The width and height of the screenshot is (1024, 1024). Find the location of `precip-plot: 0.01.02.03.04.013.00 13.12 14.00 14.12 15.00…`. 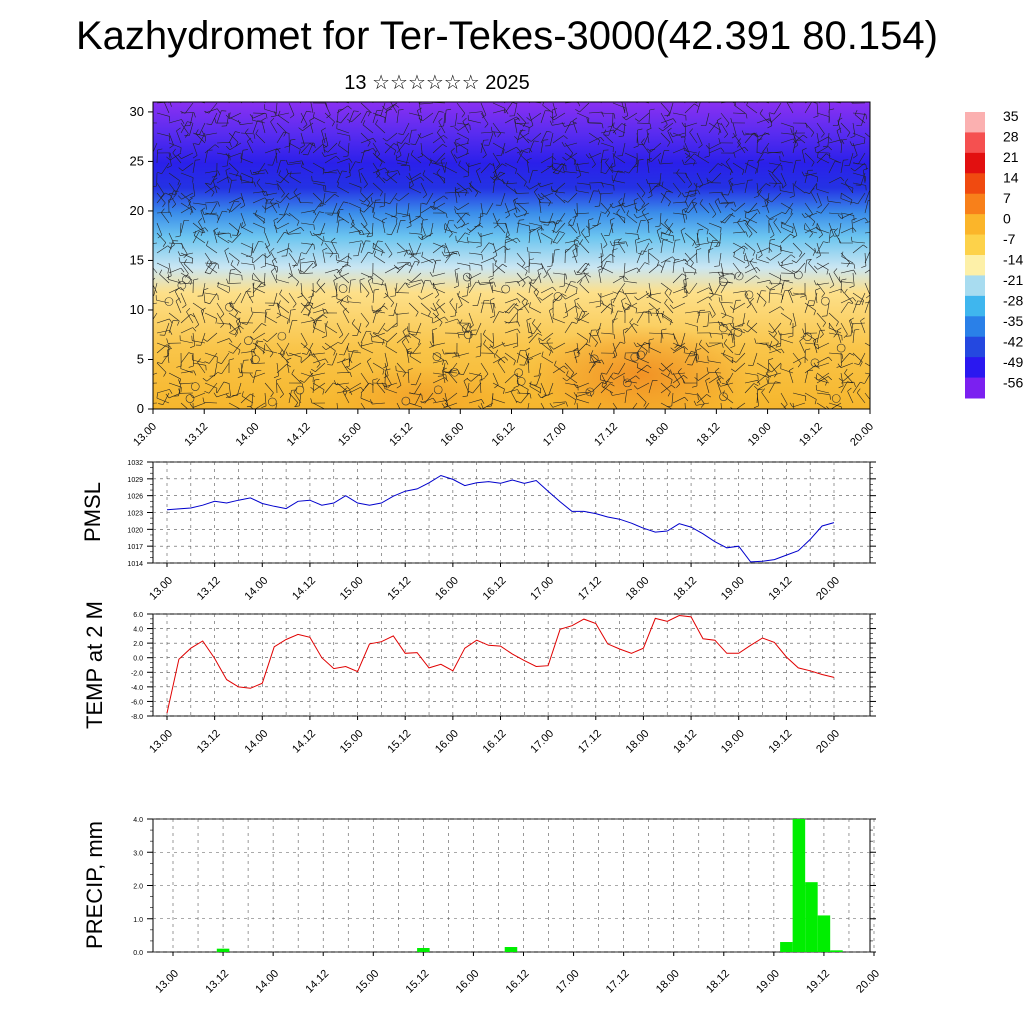

precip-plot: 0.01.02.03.04.013.00 13.12 14.00 14.12 15.00… is located at coordinates (507, 906).